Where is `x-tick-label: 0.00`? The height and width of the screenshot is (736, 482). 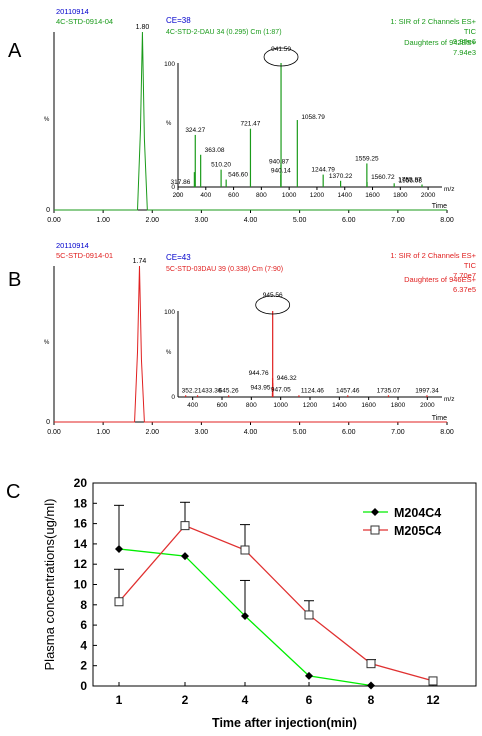 x-tick-label: 0.00 is located at coordinates (54, 220).